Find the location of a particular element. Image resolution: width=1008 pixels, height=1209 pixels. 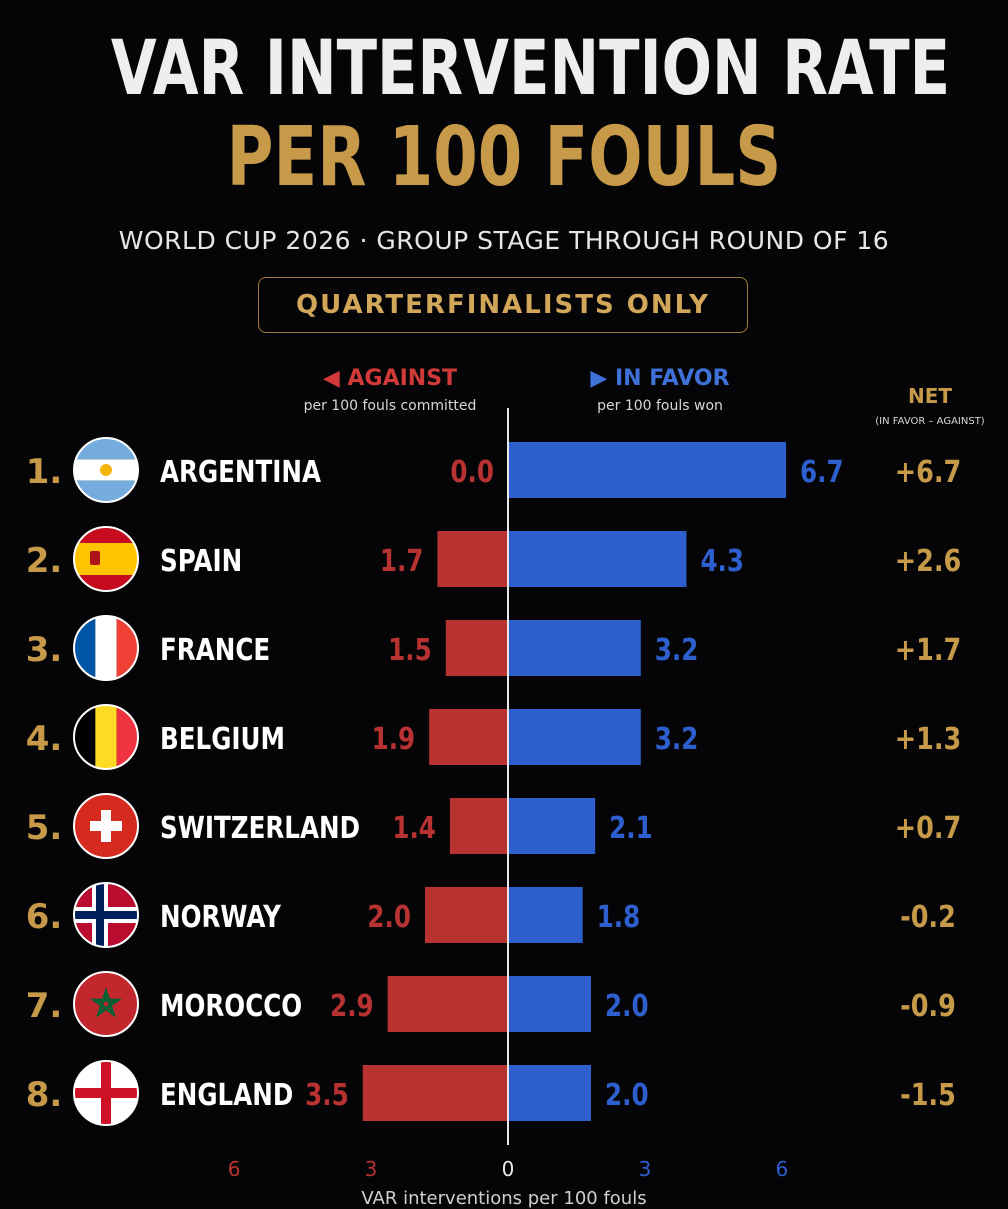

net-value-label: +0.7 is located at coordinates (928, 828).